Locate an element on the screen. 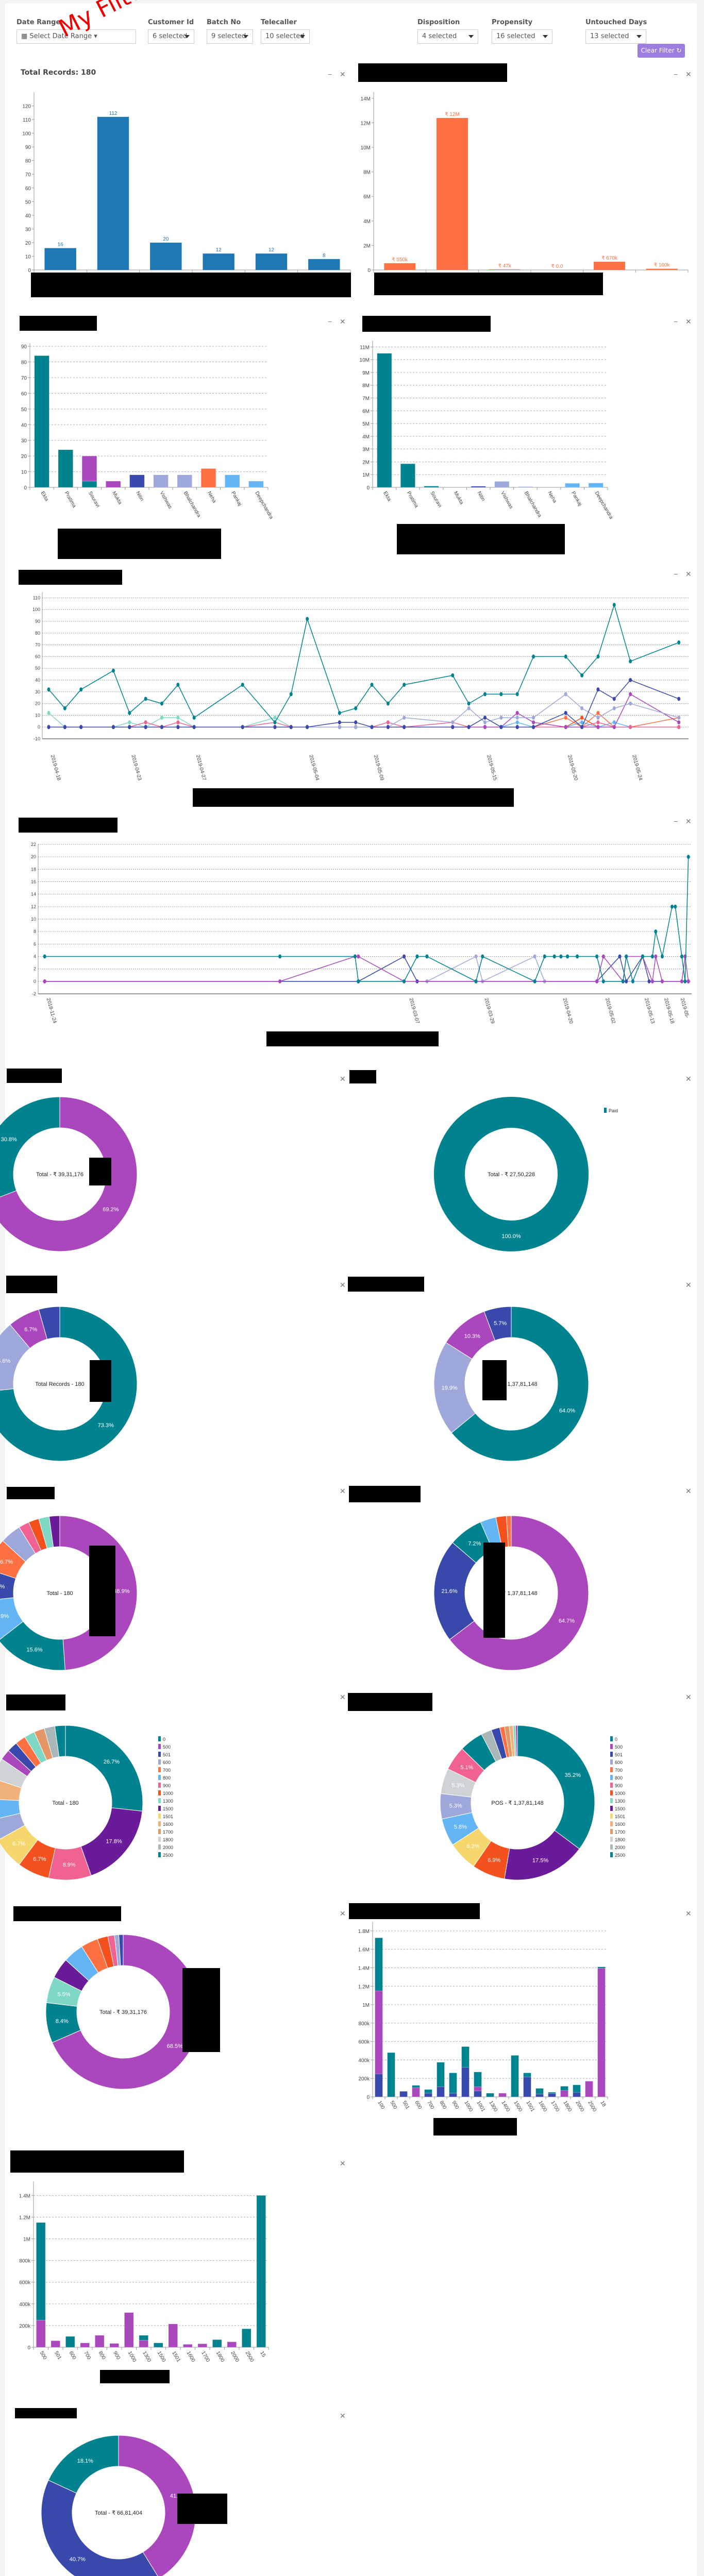 This screenshot has height=2576, width=704. svg-text: Total - 180 is located at coordinates (65, 1803).